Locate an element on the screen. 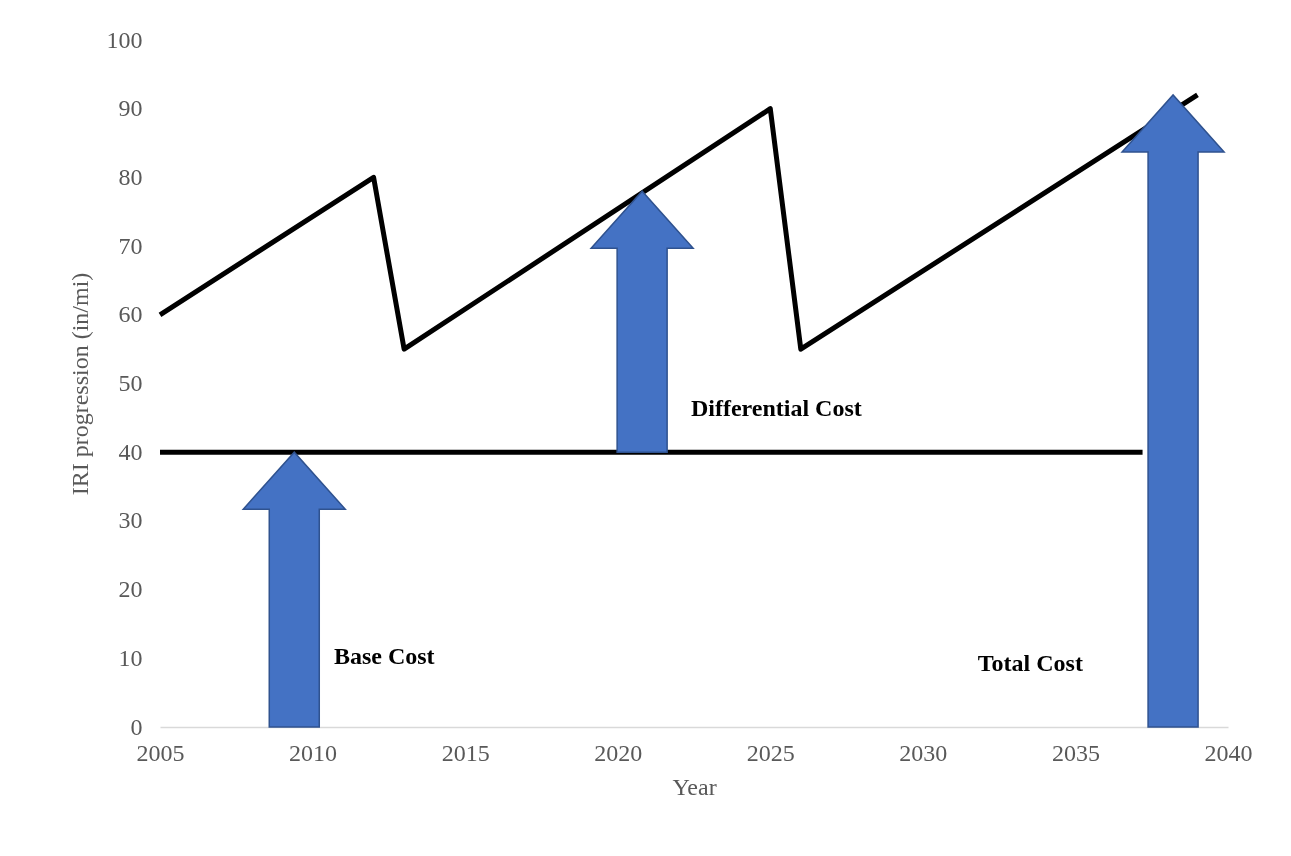 This screenshot has height=856, width=1291. y-tick-label: 10 is located at coordinates (130, 657).